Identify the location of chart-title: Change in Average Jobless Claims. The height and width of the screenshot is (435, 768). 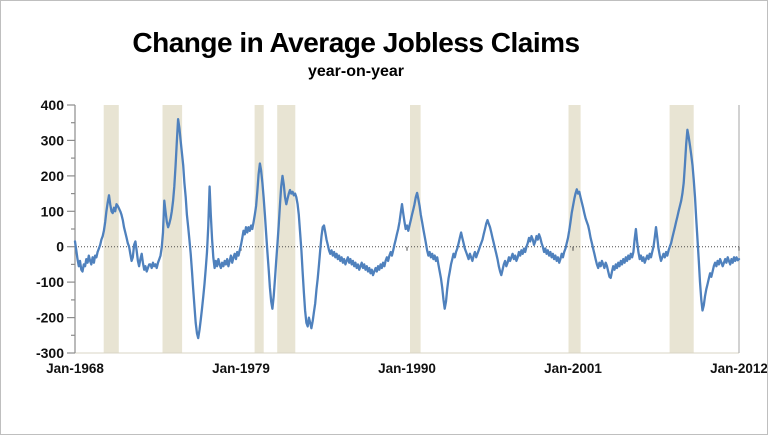
(356, 42).